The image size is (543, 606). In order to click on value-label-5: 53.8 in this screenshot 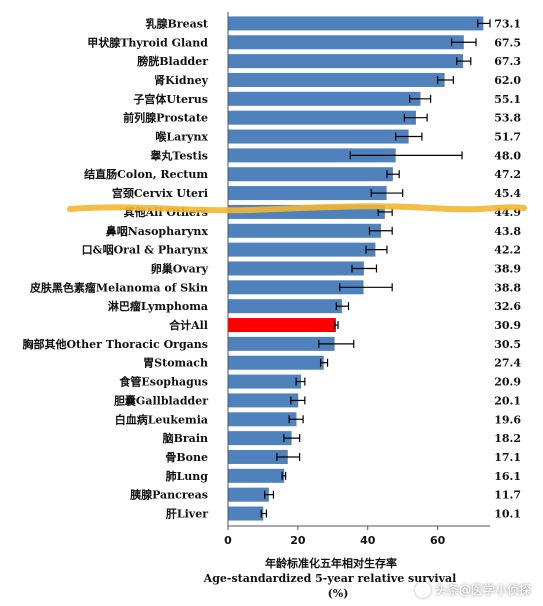, I will do `click(507, 118)`.